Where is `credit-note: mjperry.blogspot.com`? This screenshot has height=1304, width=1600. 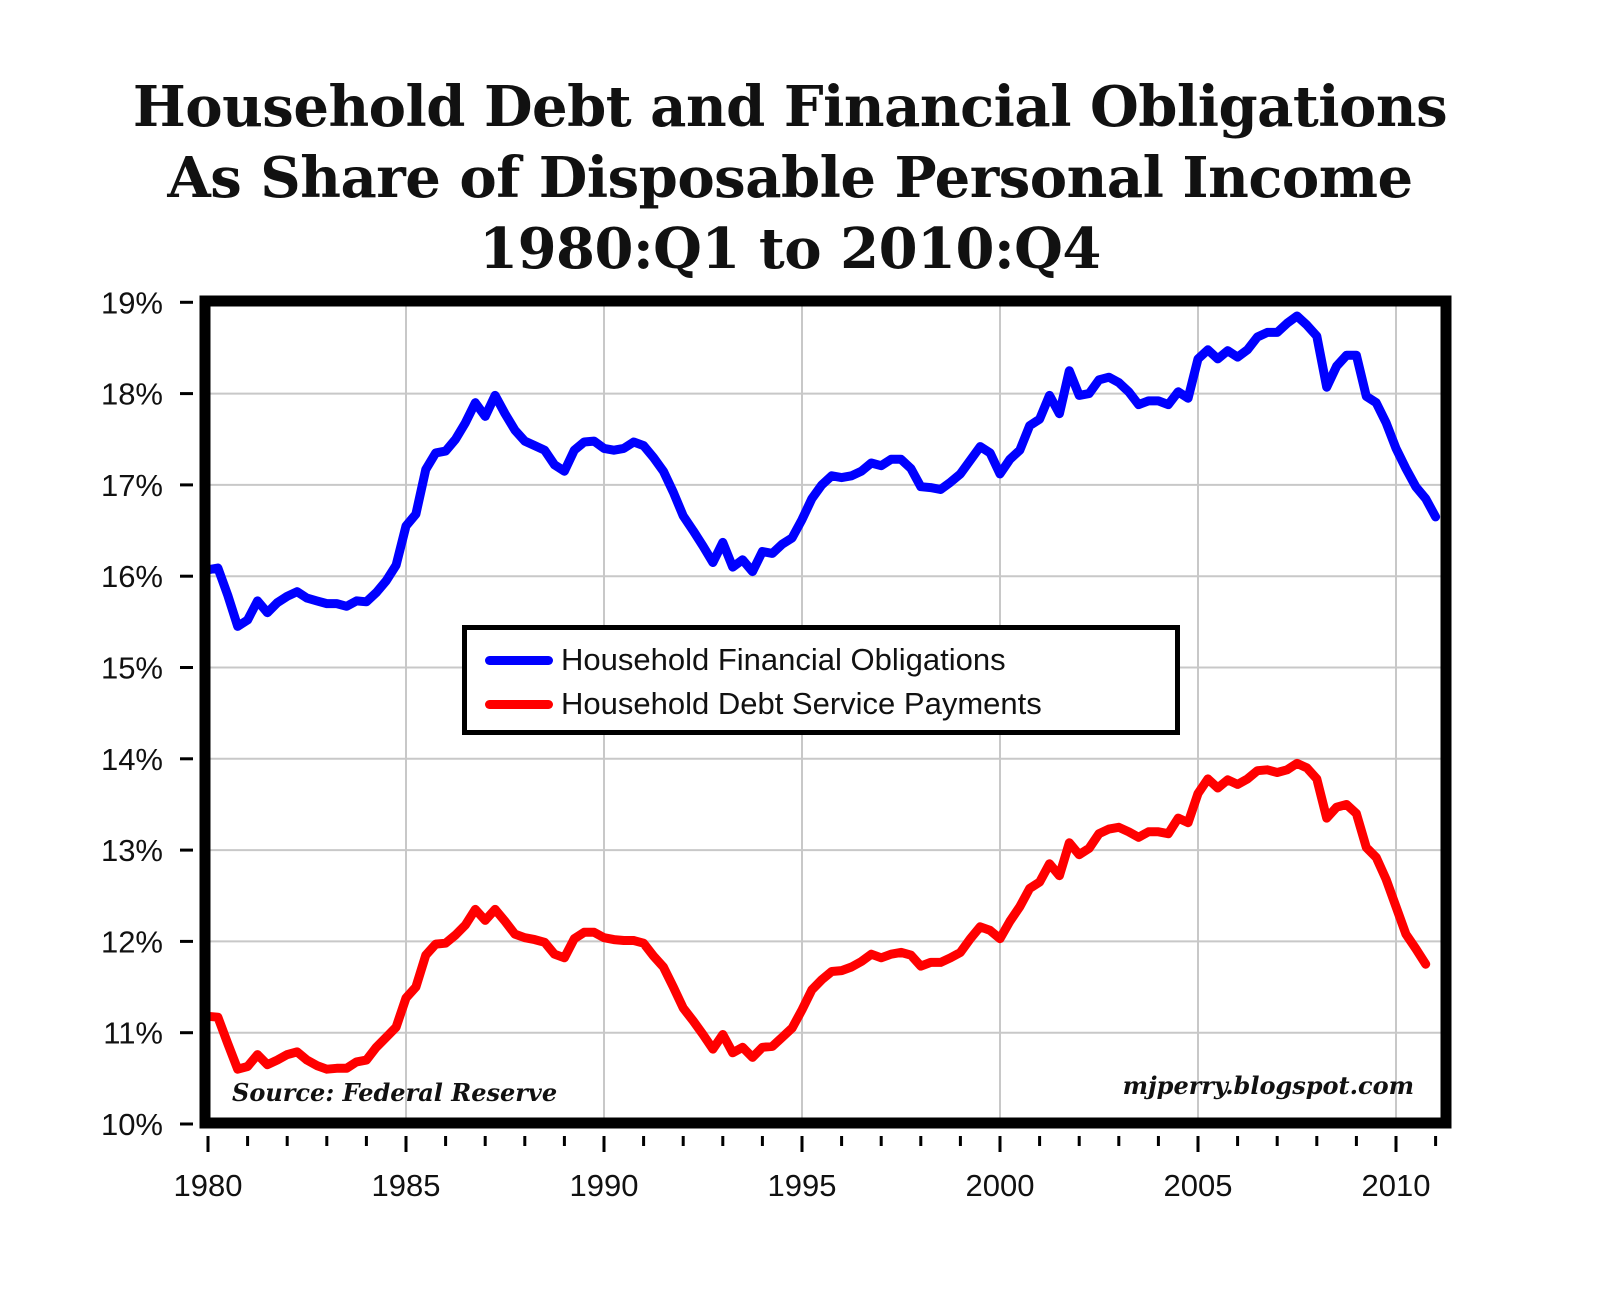 credit-note: mjperry.blogspot.com is located at coordinates (1268, 1085).